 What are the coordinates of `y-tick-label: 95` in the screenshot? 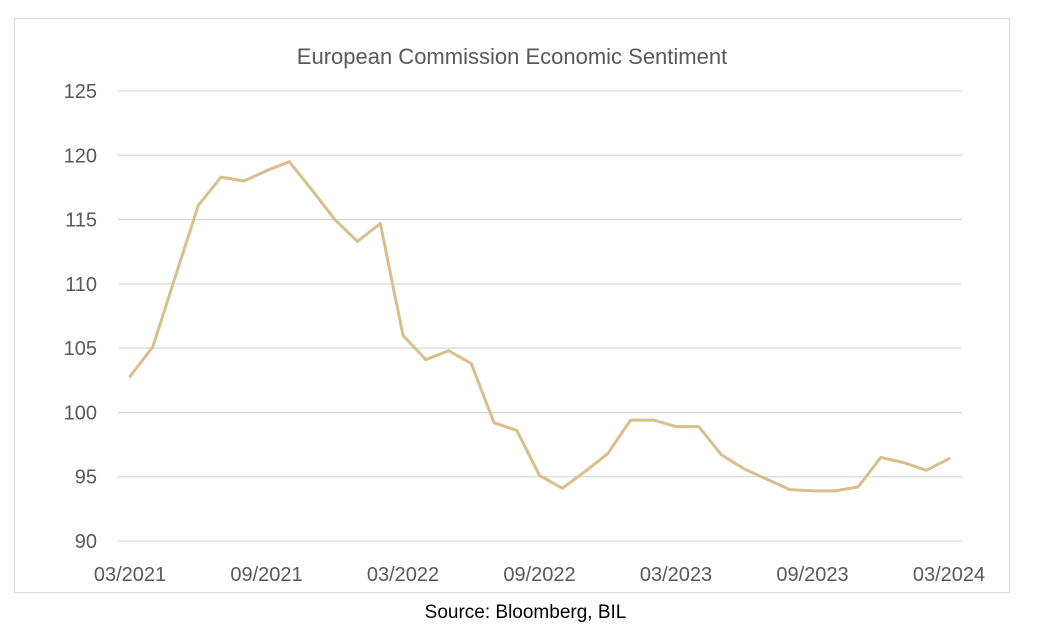 It's located at (86, 478).